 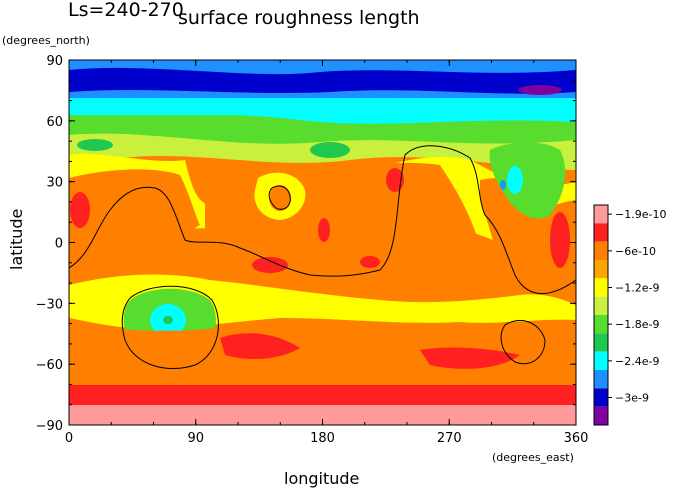 What do you see at coordinates (637, 361) in the screenshot?
I see `legend-label: −2.4e-9` at bounding box center [637, 361].